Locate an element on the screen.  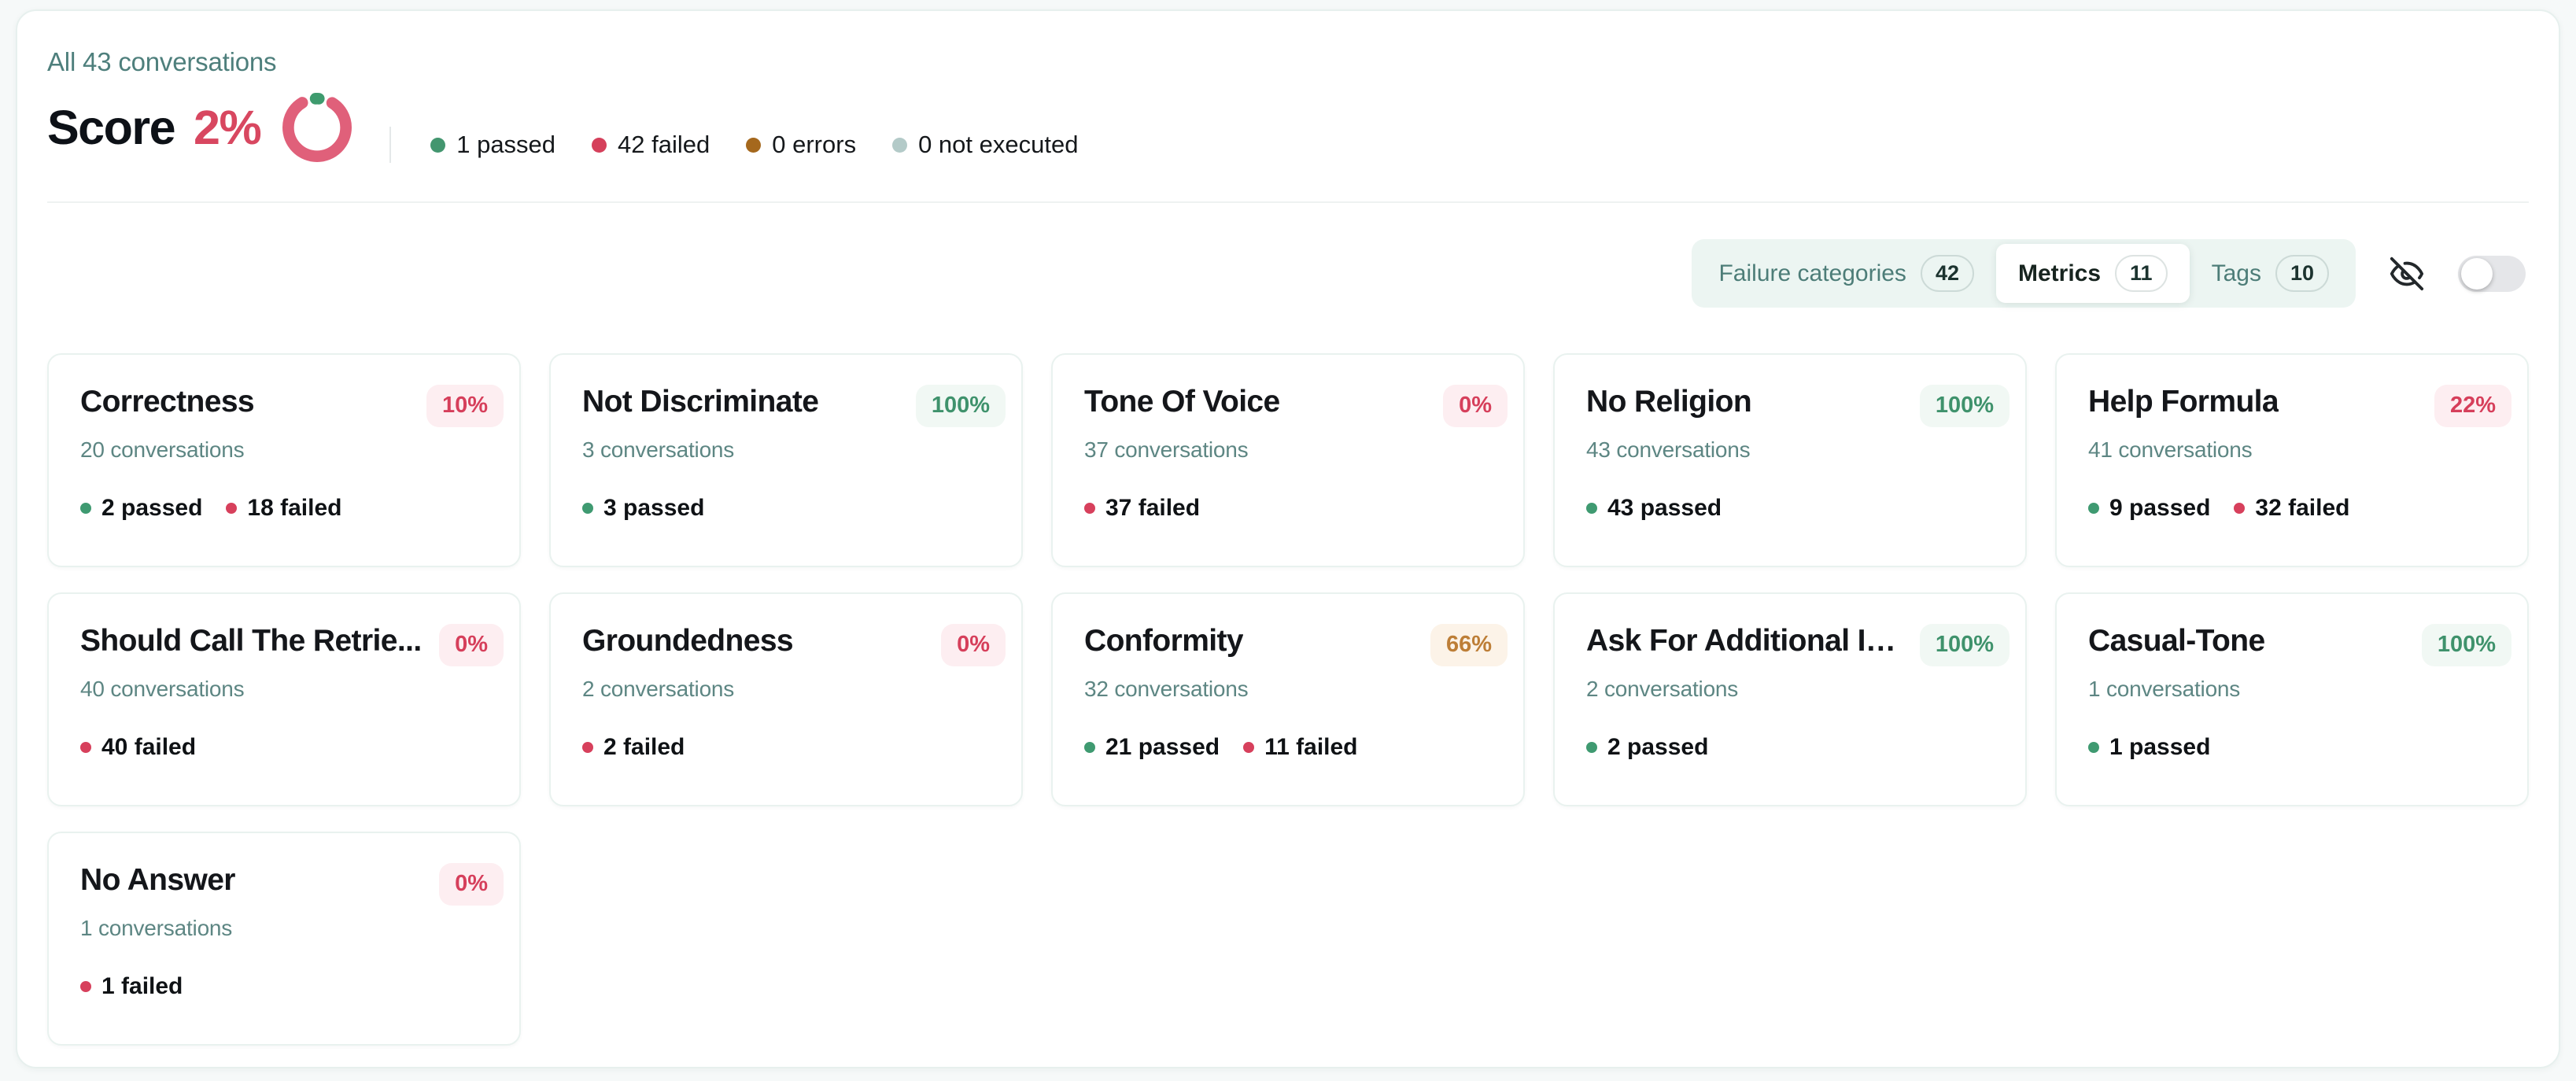
passed-result: 1 passed is located at coordinates (2149, 747).